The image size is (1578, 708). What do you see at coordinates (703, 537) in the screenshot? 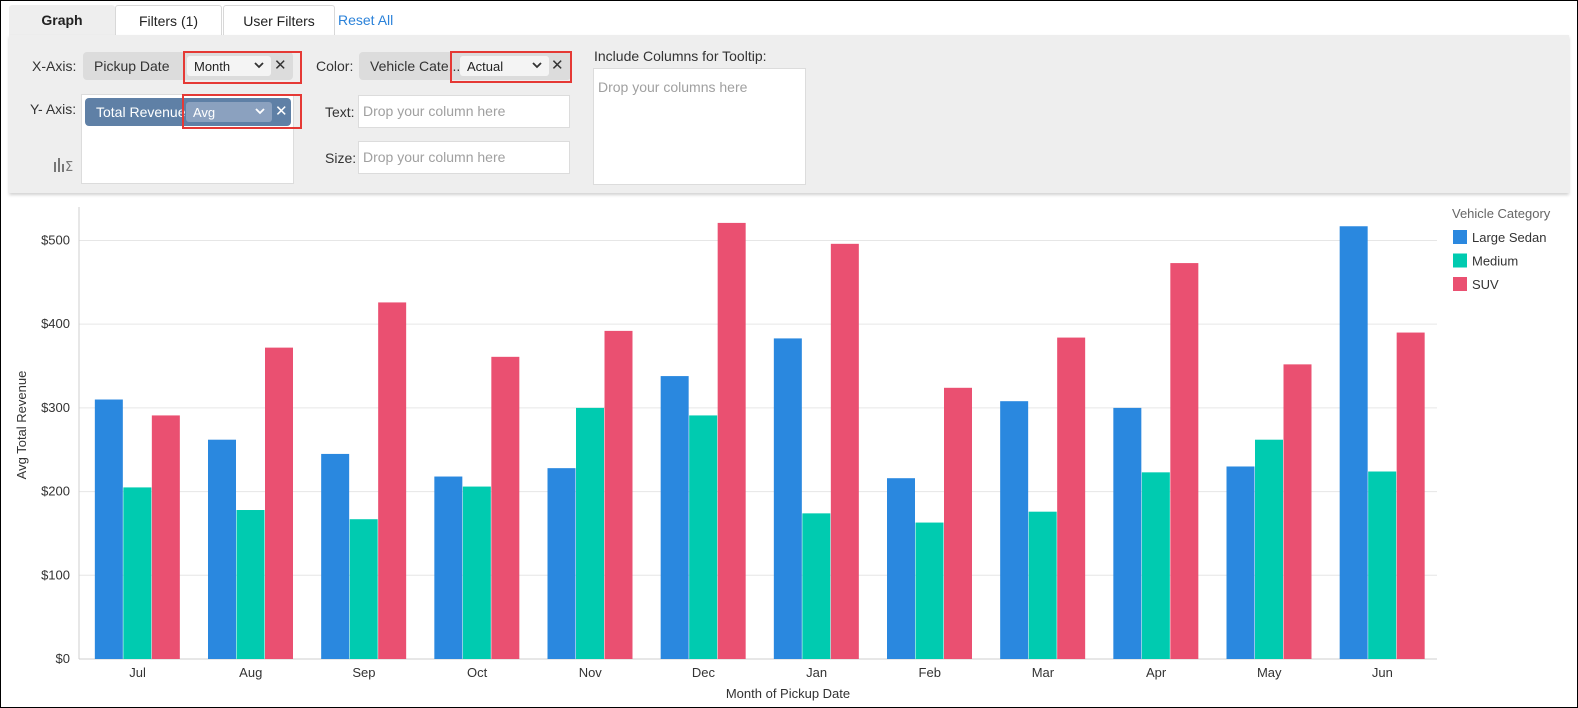
I see `bar-medium-dec` at bounding box center [703, 537].